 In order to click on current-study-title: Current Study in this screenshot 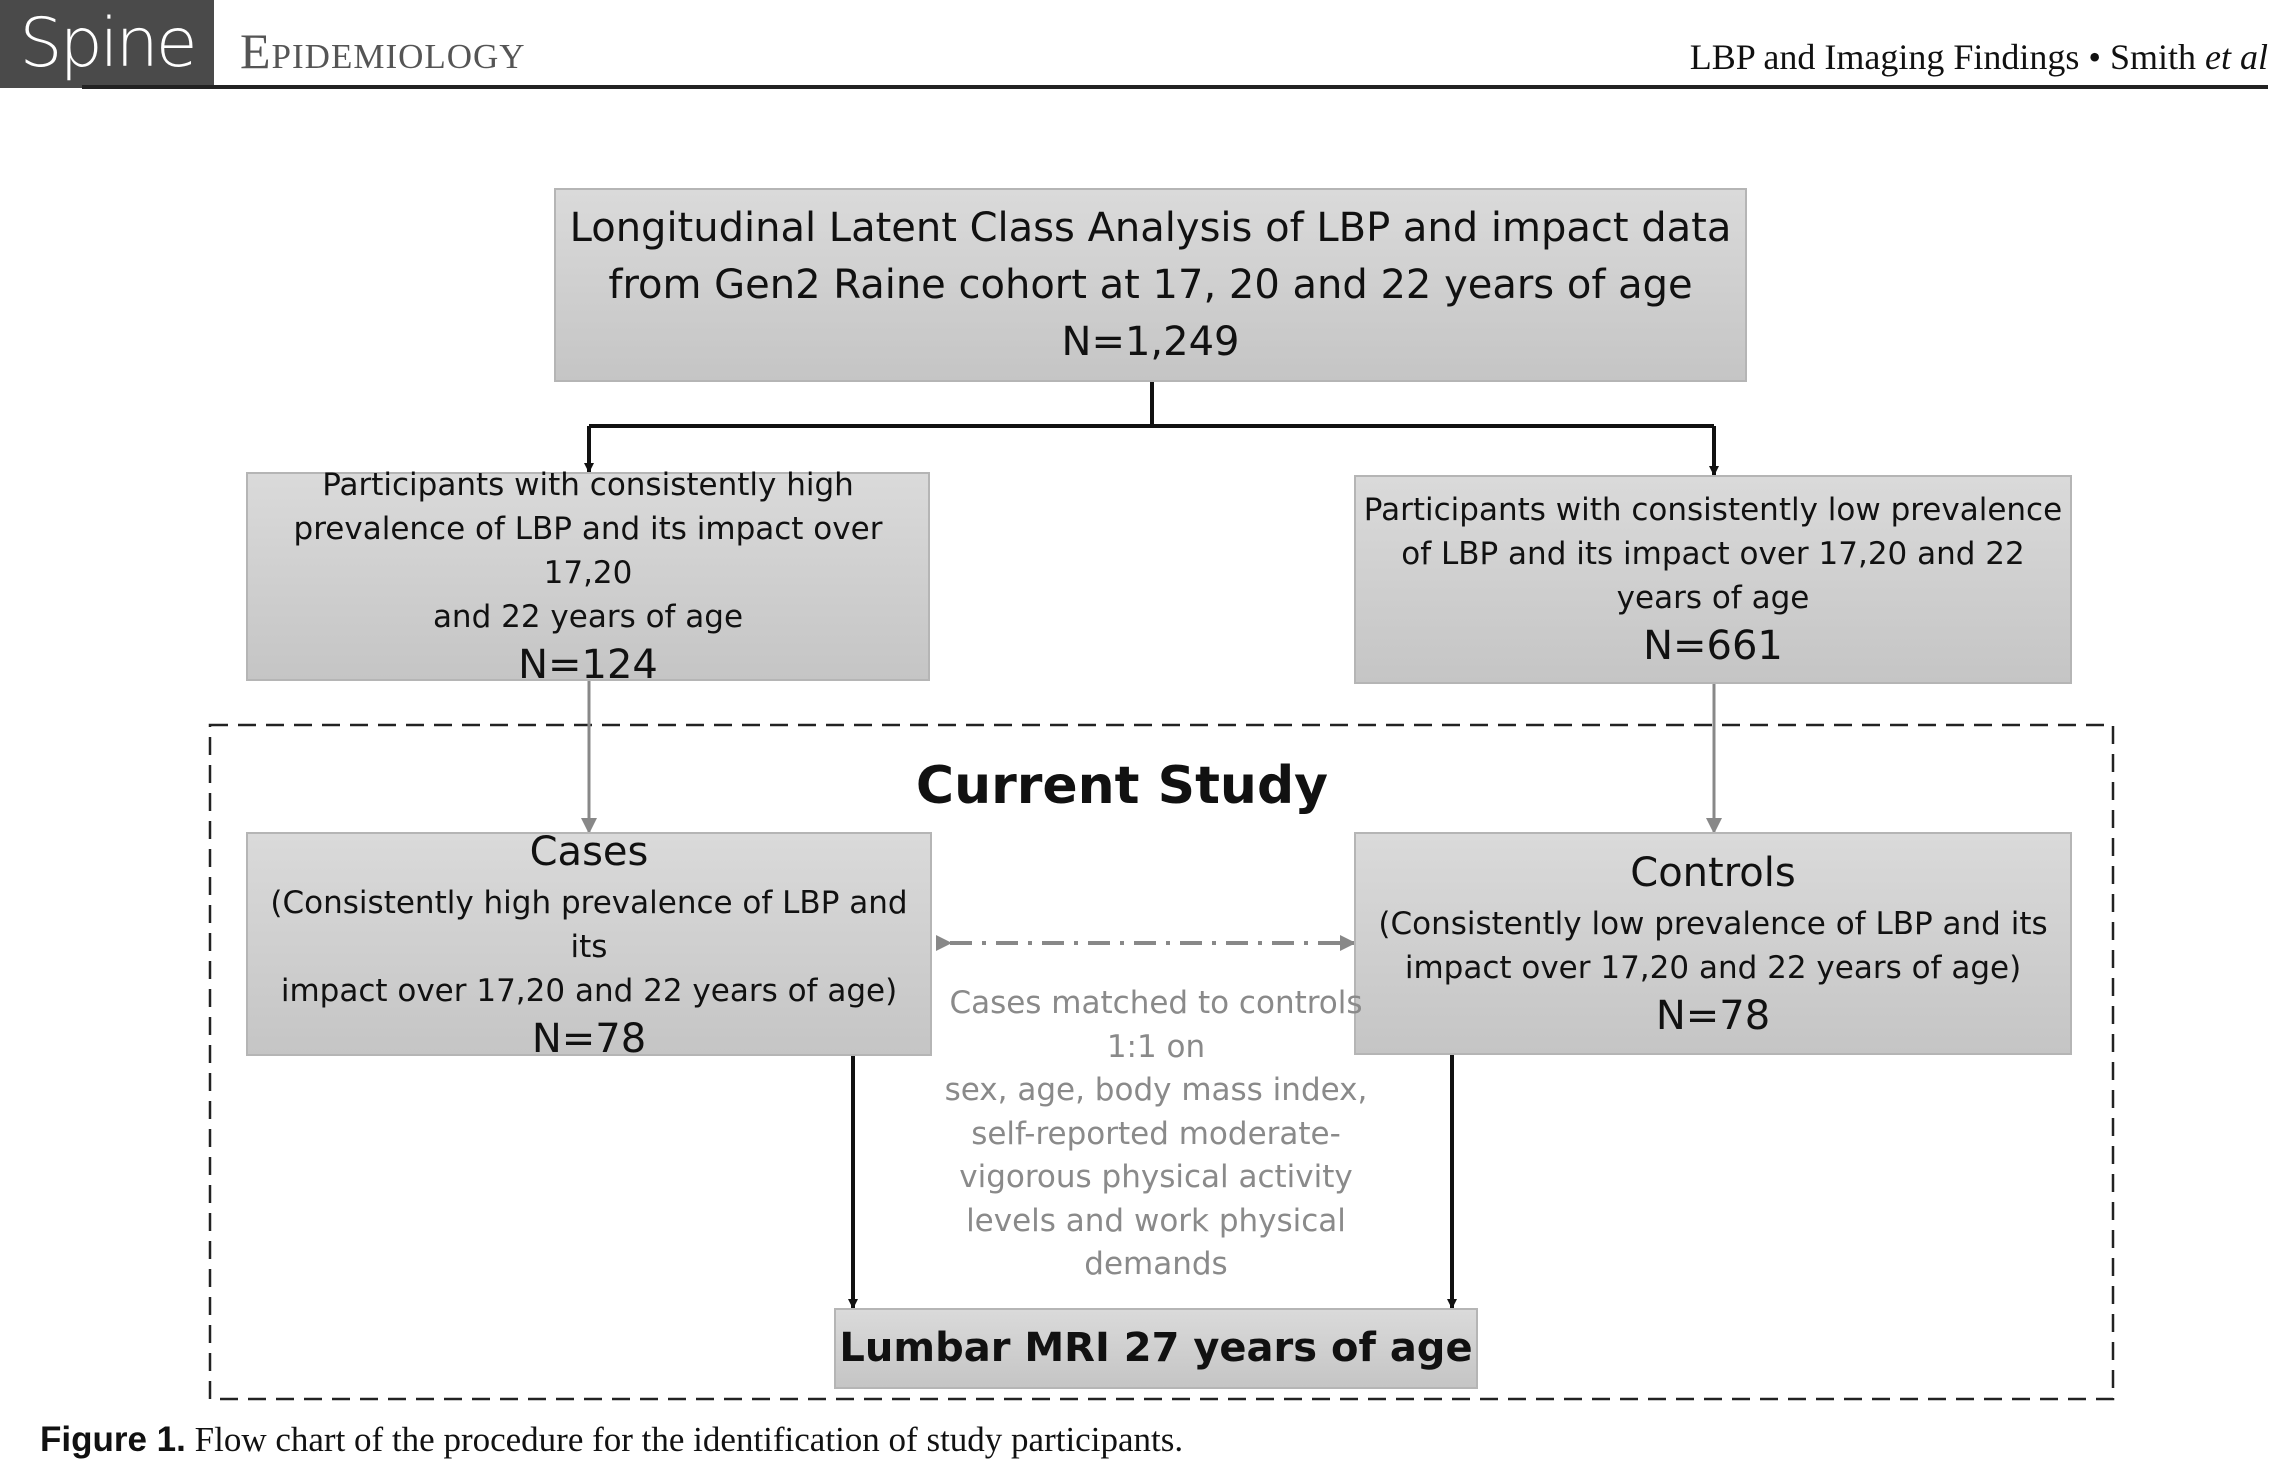, I will do `click(1122, 786)`.